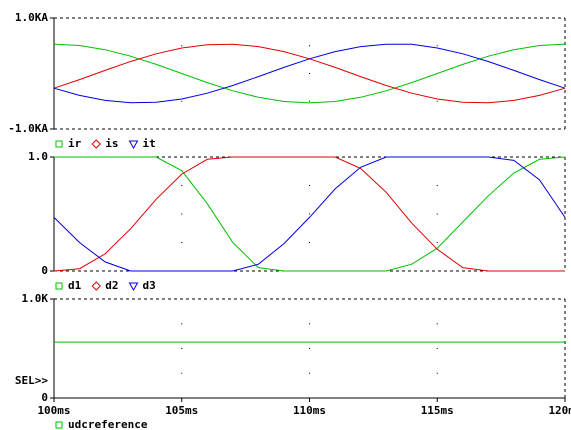  Describe the element at coordinates (35, 298) in the screenshot. I see `y-tick-label: 1.0K` at that location.